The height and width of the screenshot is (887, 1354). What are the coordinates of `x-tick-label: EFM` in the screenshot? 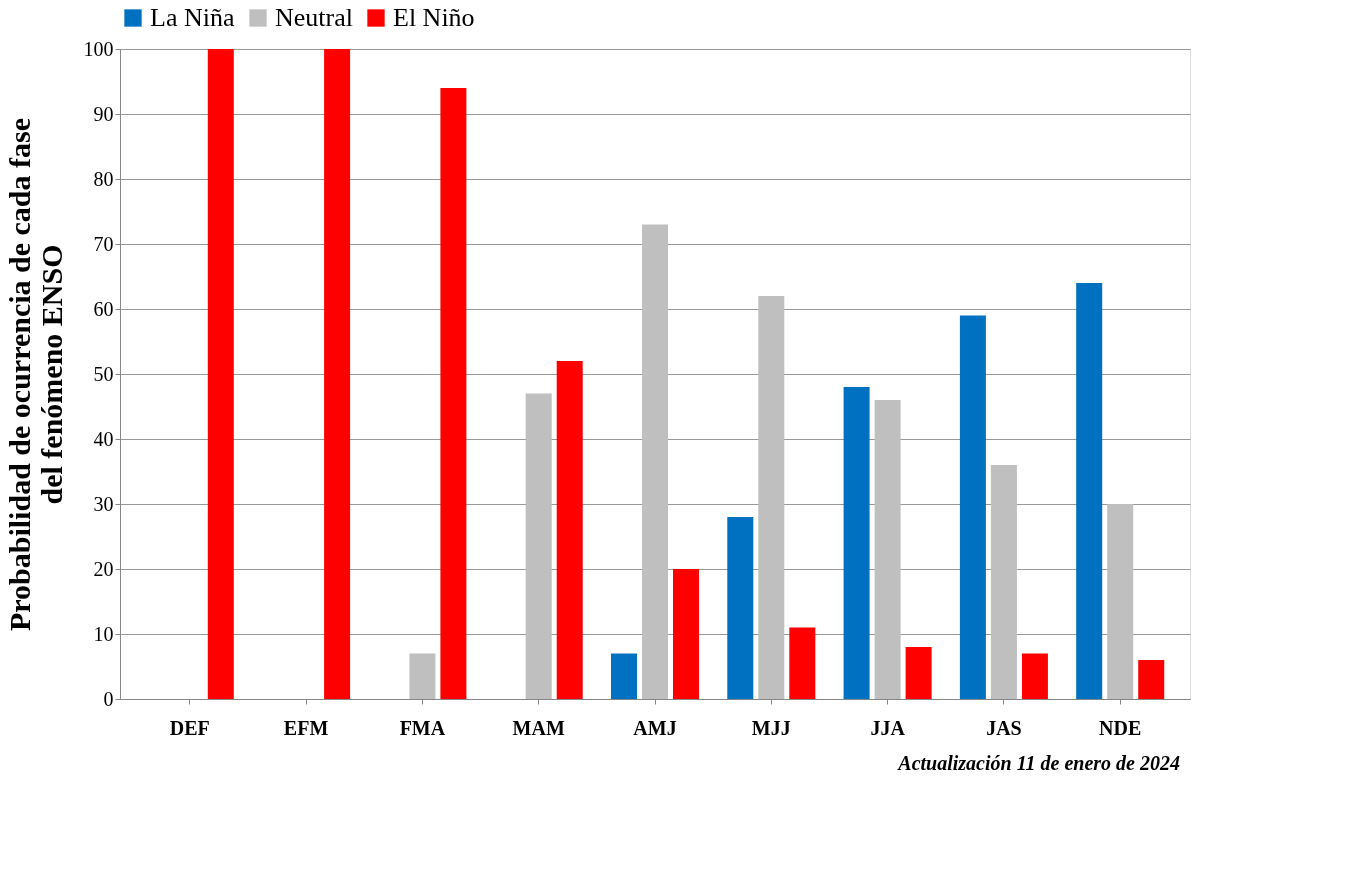 It's located at (306, 727).